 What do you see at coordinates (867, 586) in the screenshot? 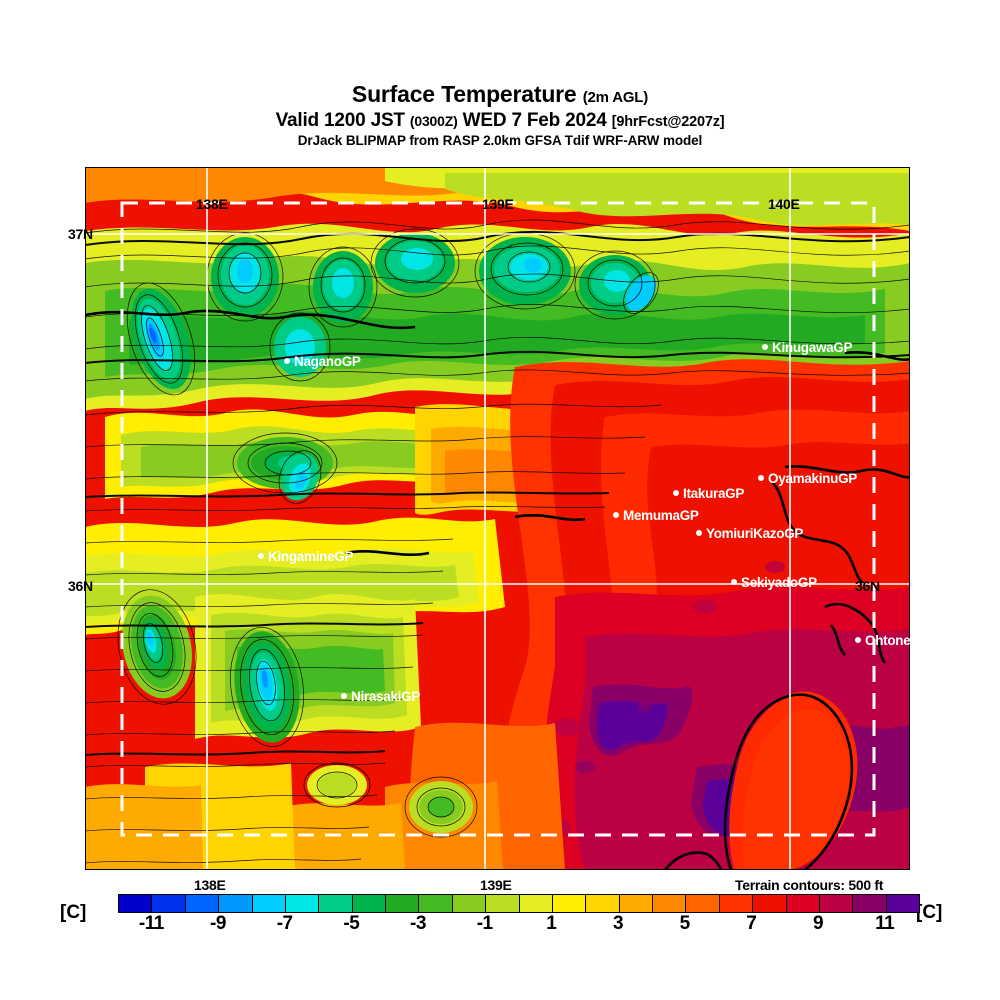
I see `lat-label-36N-right: 36N` at bounding box center [867, 586].